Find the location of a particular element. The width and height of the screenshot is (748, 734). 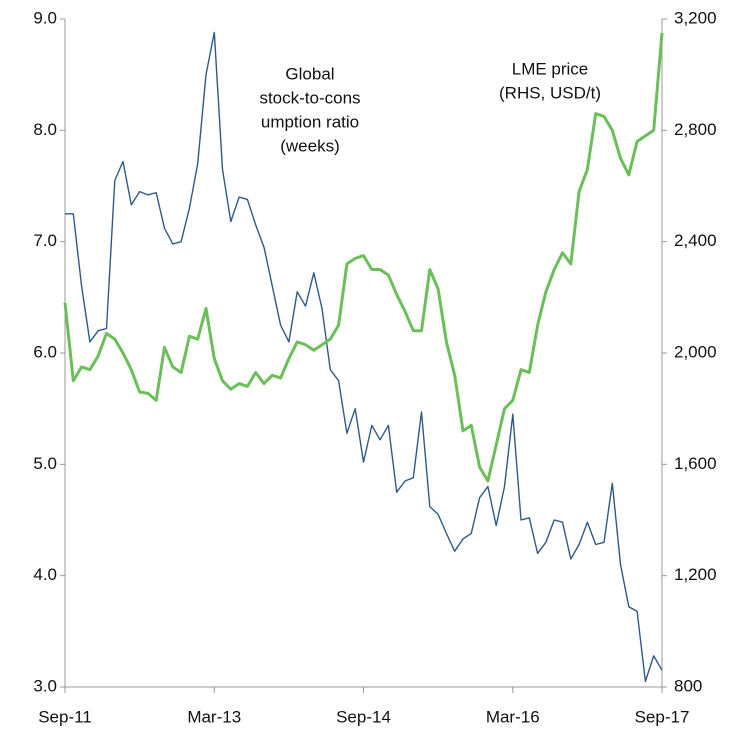

y-tick-label: 9.0 is located at coordinates (45, 17).